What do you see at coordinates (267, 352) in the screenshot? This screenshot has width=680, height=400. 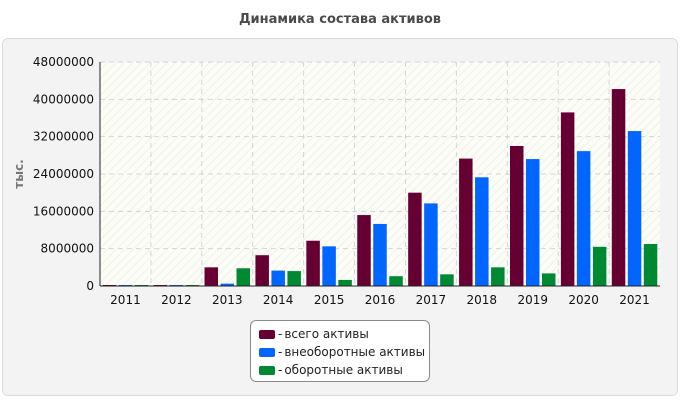 I see `legend-swatch-noncurrent` at bounding box center [267, 352].